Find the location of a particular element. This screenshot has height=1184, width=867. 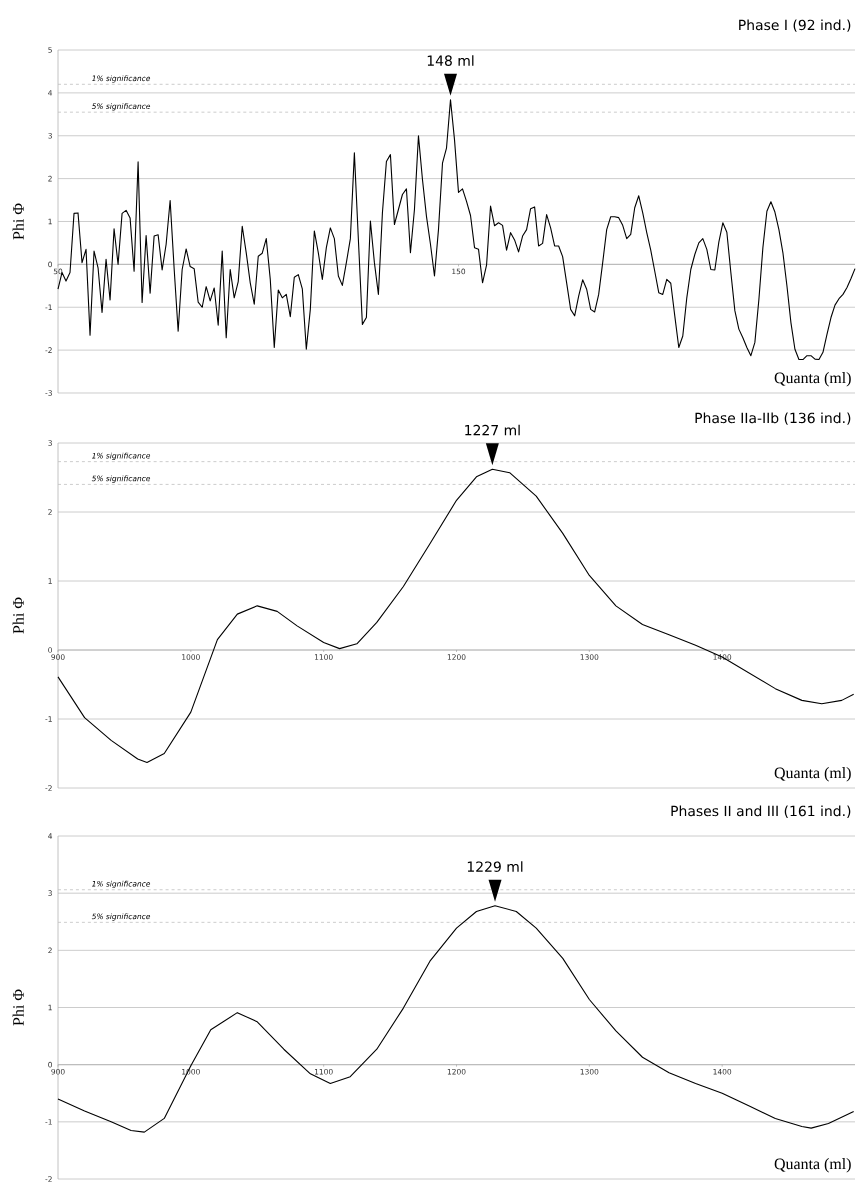

chart-title: Phase IIa-IIb (136 ind.) is located at coordinates (773, 418).